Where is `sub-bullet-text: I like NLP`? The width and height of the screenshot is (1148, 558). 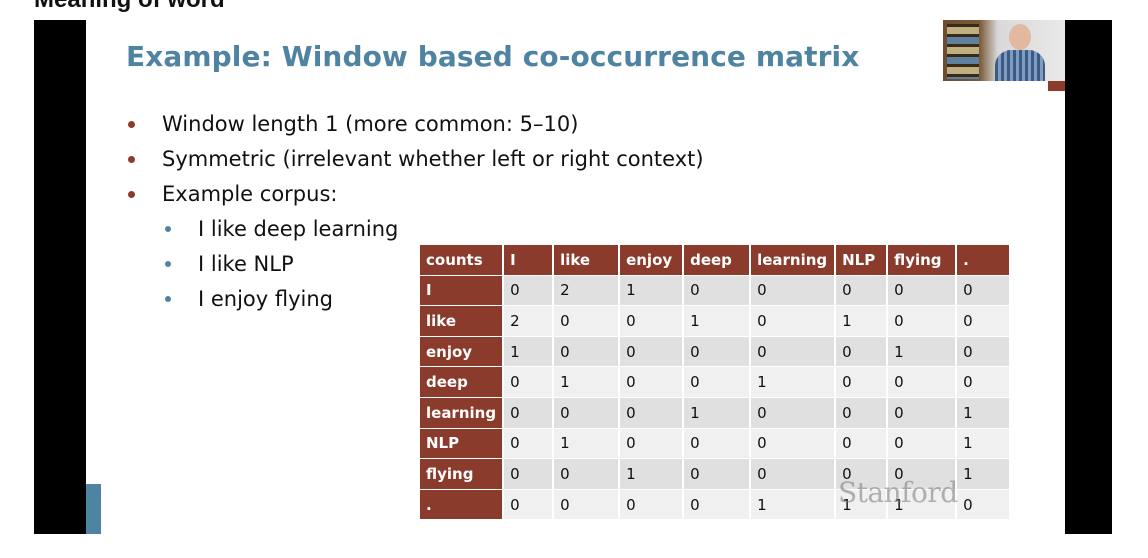 sub-bullet-text: I like NLP is located at coordinates (246, 264).